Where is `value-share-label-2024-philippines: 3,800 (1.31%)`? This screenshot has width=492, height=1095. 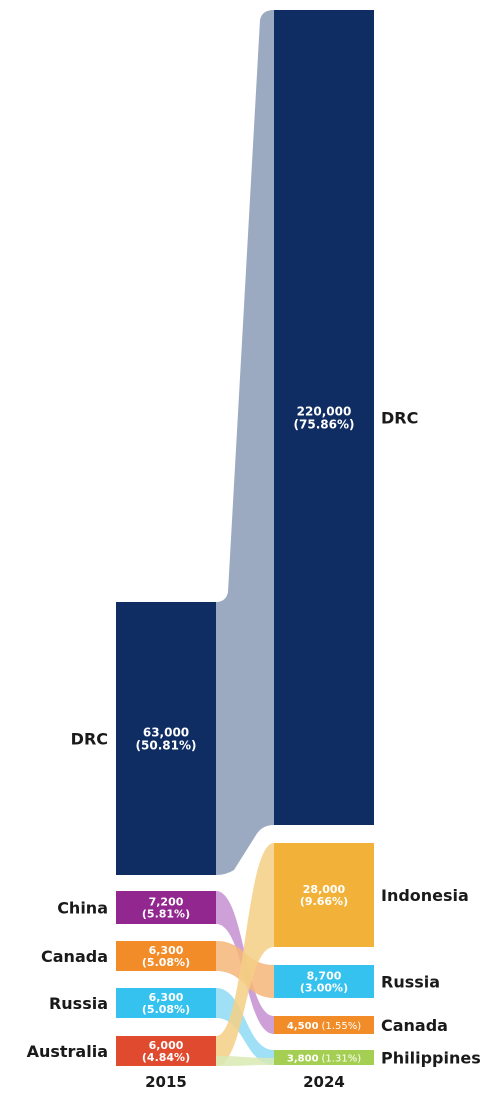
value-share-label-2024-philippines: 3,800 (1.31%) is located at coordinates (324, 1059).